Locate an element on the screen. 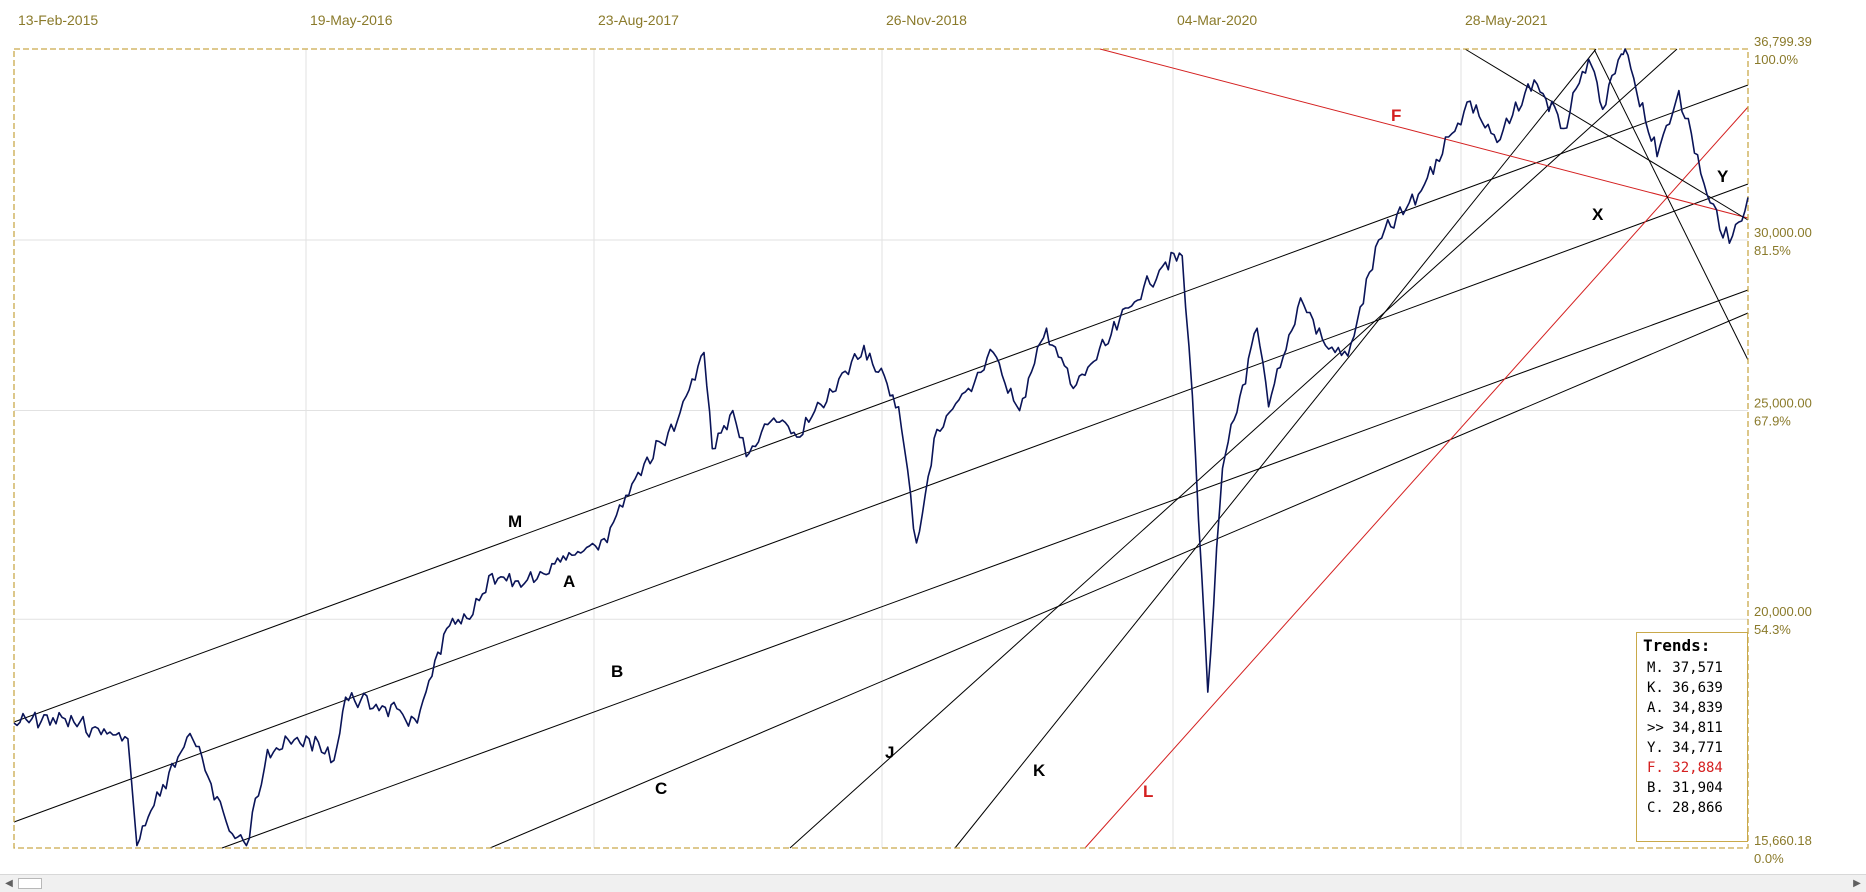 Image resolution: width=1866 pixels, height=892 pixels. y-tick-percent: 81.5% is located at coordinates (1772, 250).